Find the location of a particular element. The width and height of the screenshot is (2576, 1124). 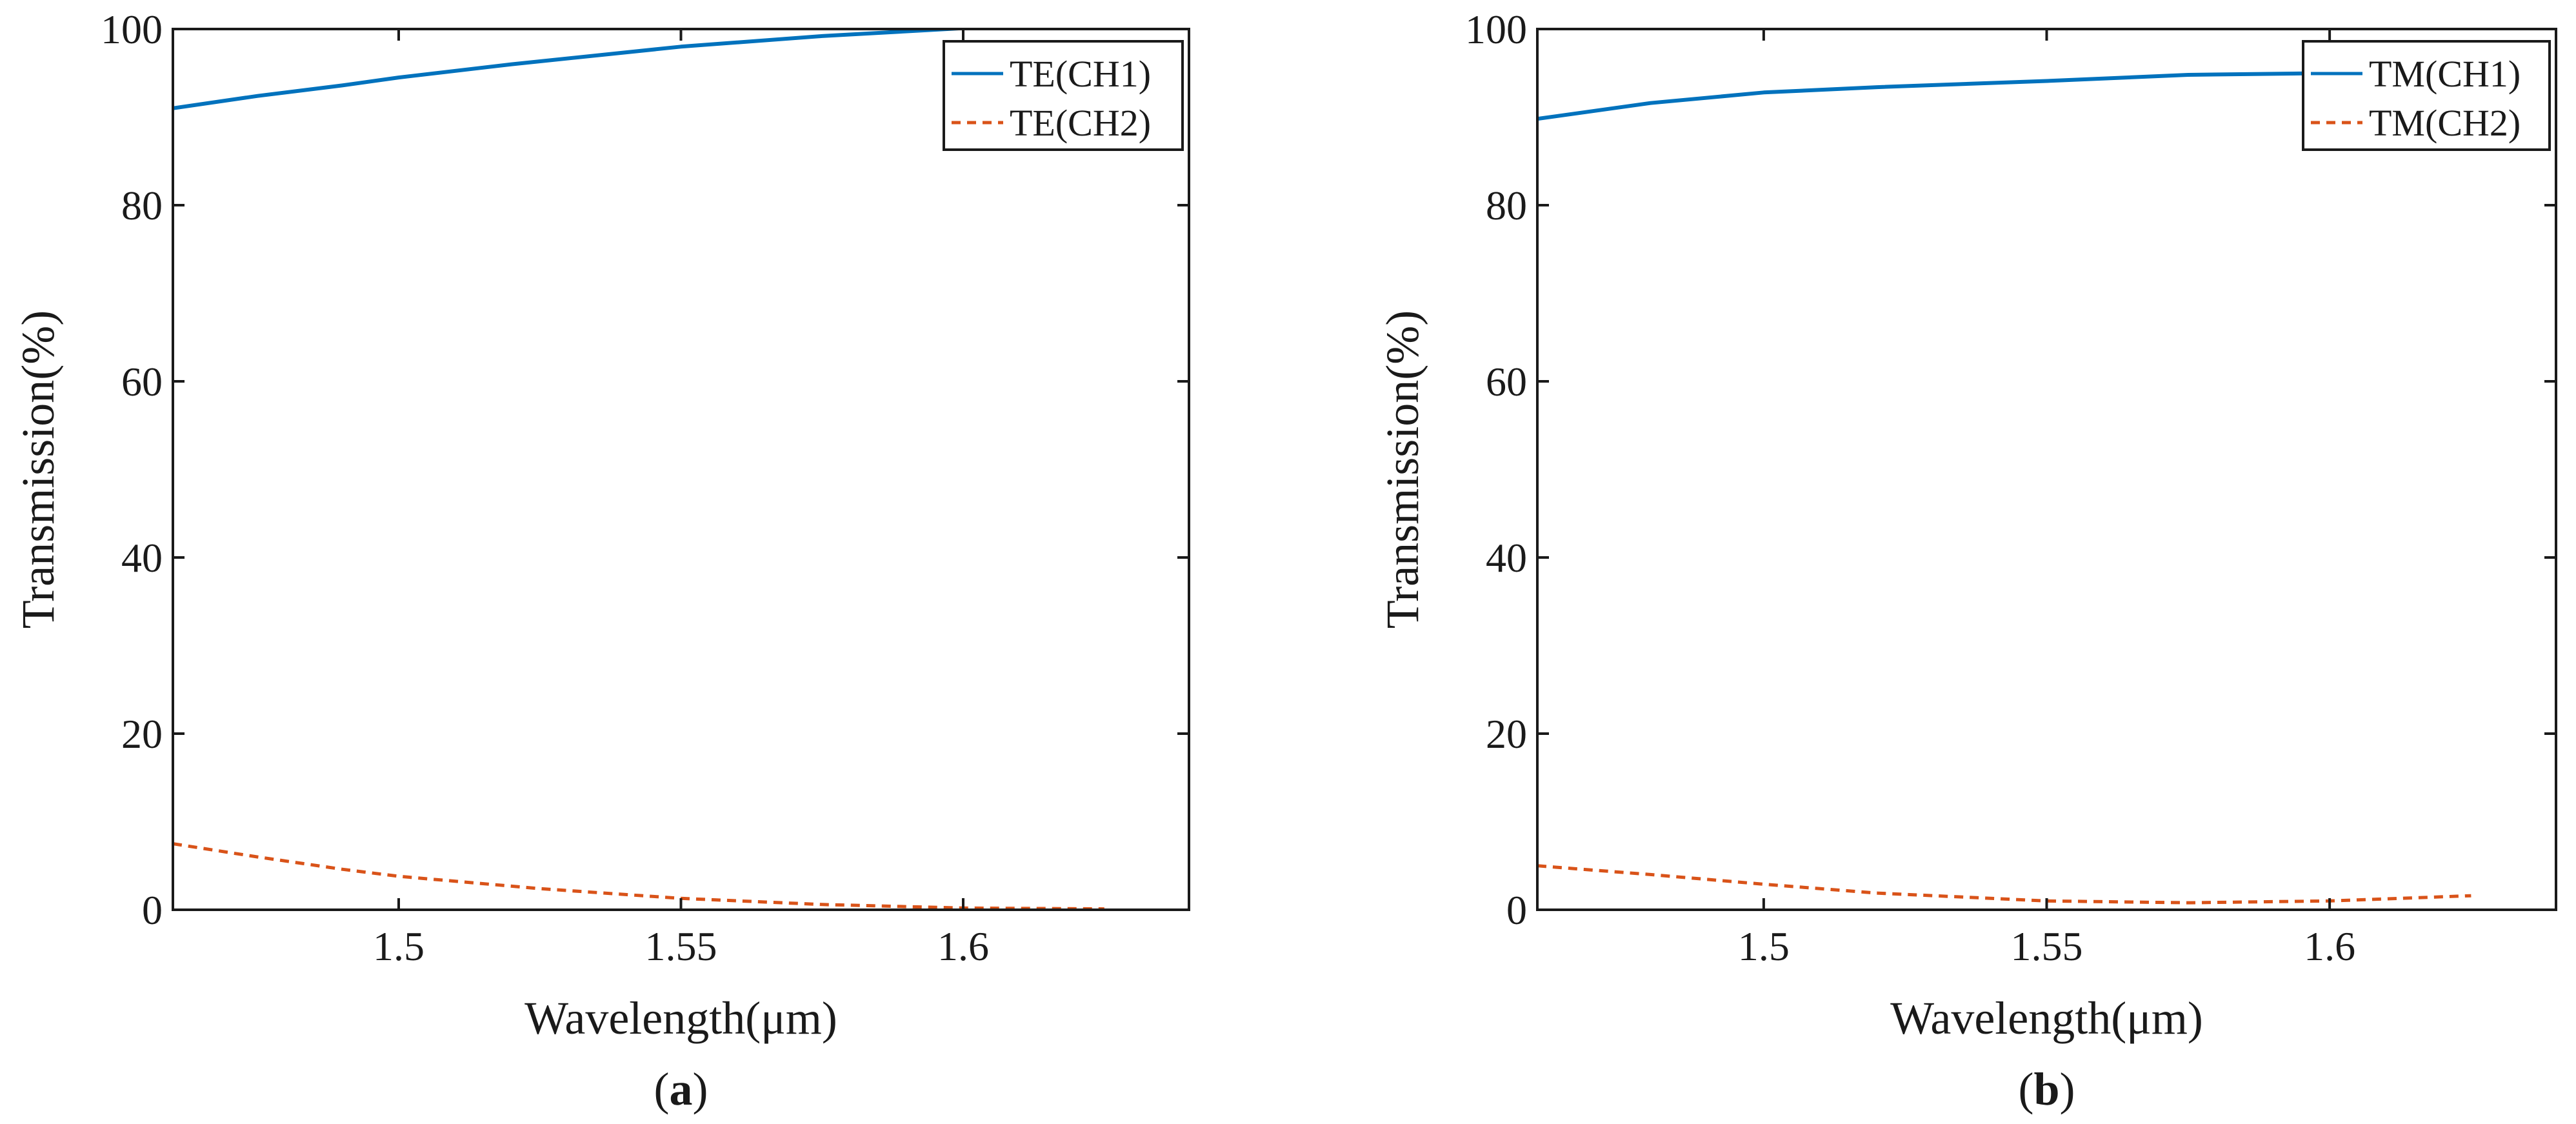

series-line-te-ch2 is located at coordinates (638, 876).